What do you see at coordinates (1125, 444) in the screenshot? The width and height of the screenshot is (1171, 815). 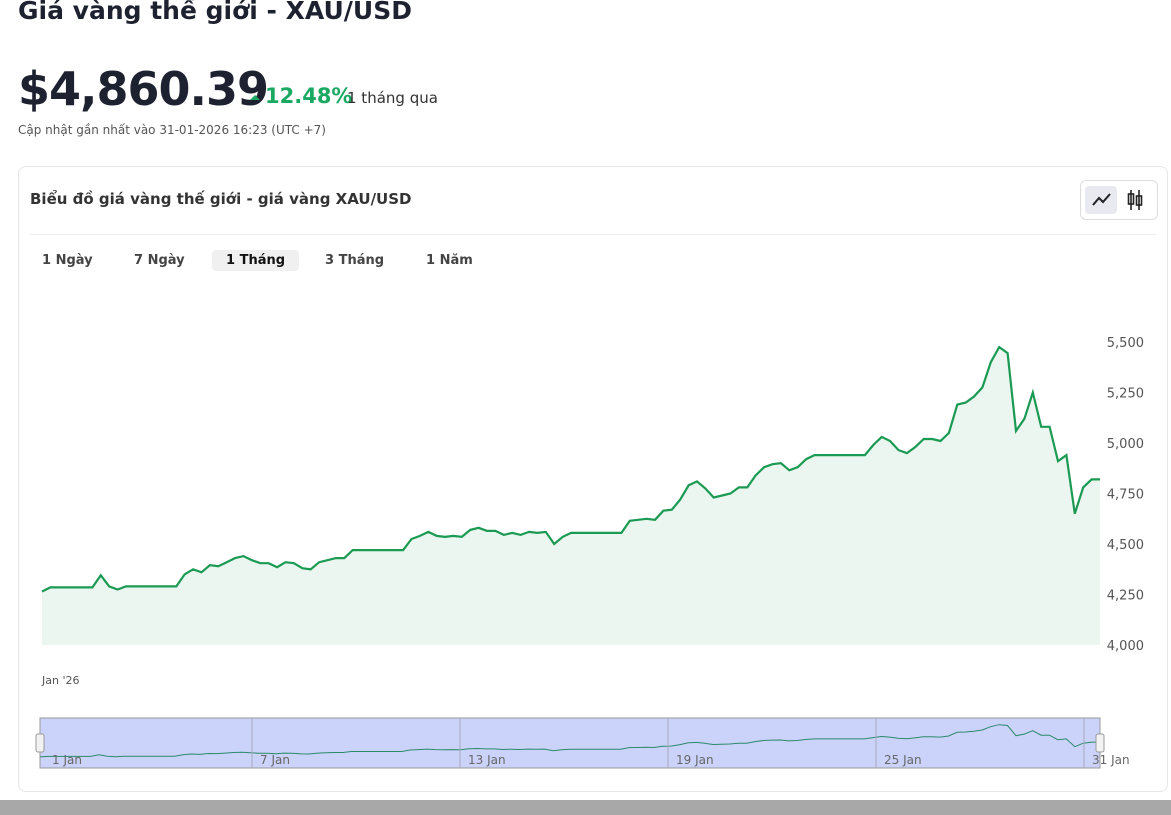 I see `y-tick-label: 5,000` at bounding box center [1125, 444].